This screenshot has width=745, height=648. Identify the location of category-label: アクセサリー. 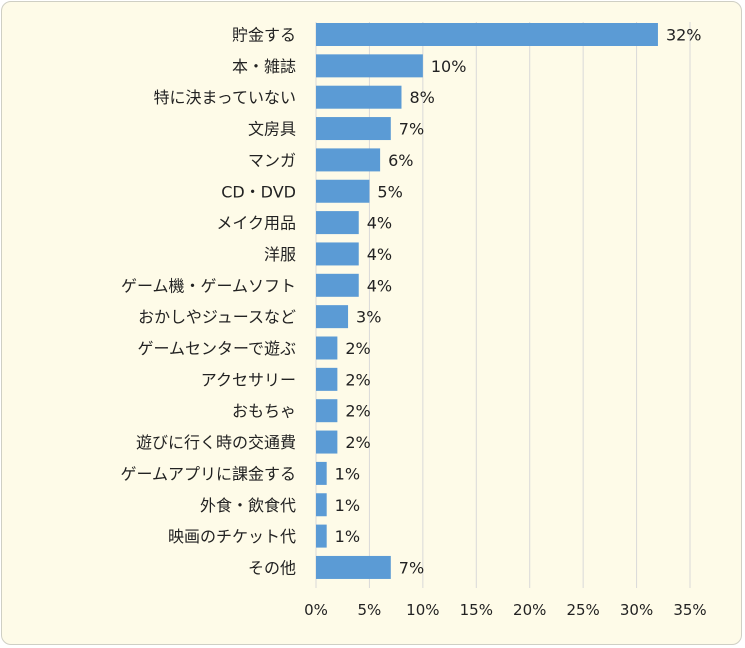
(248, 379).